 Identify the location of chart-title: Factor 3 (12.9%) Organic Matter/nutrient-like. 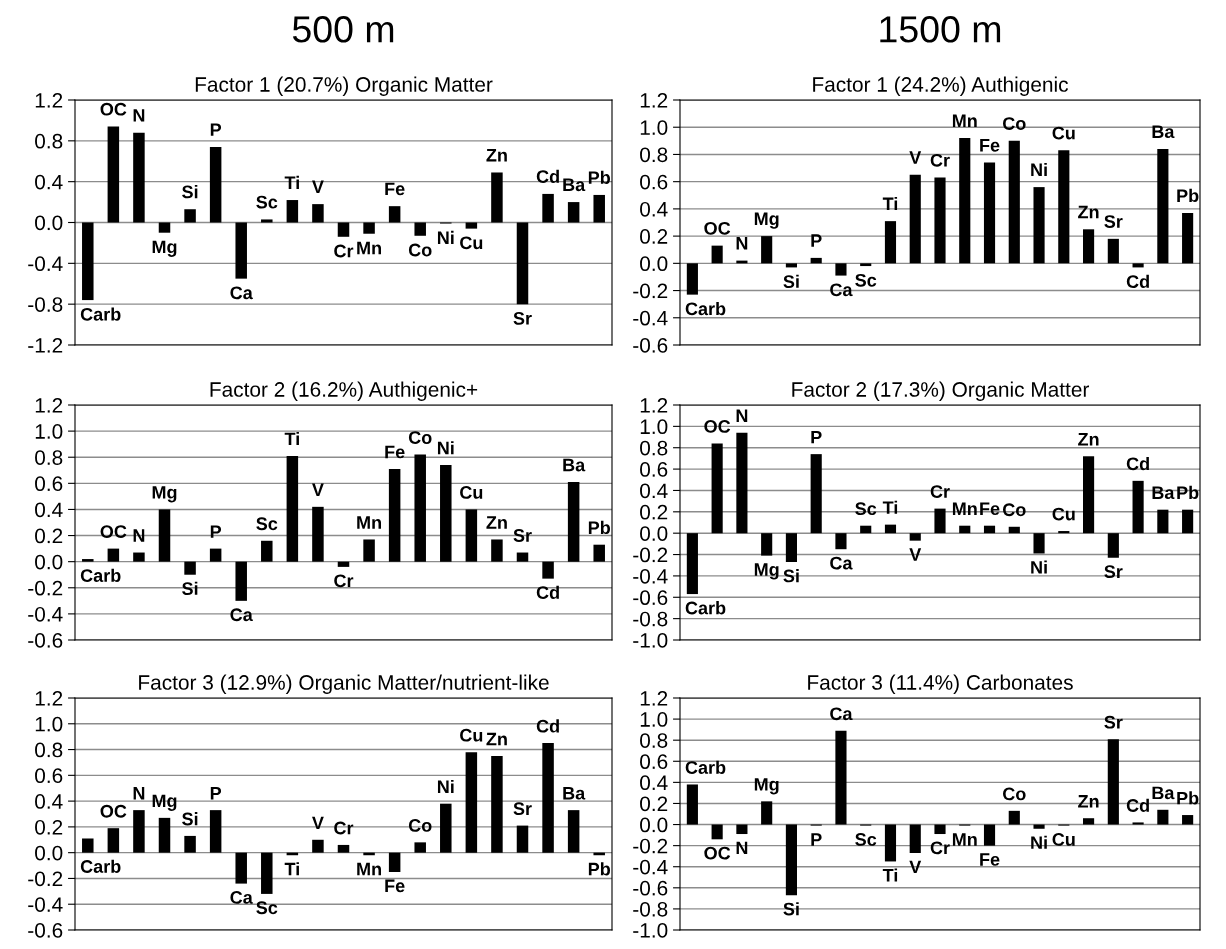
(344, 684).